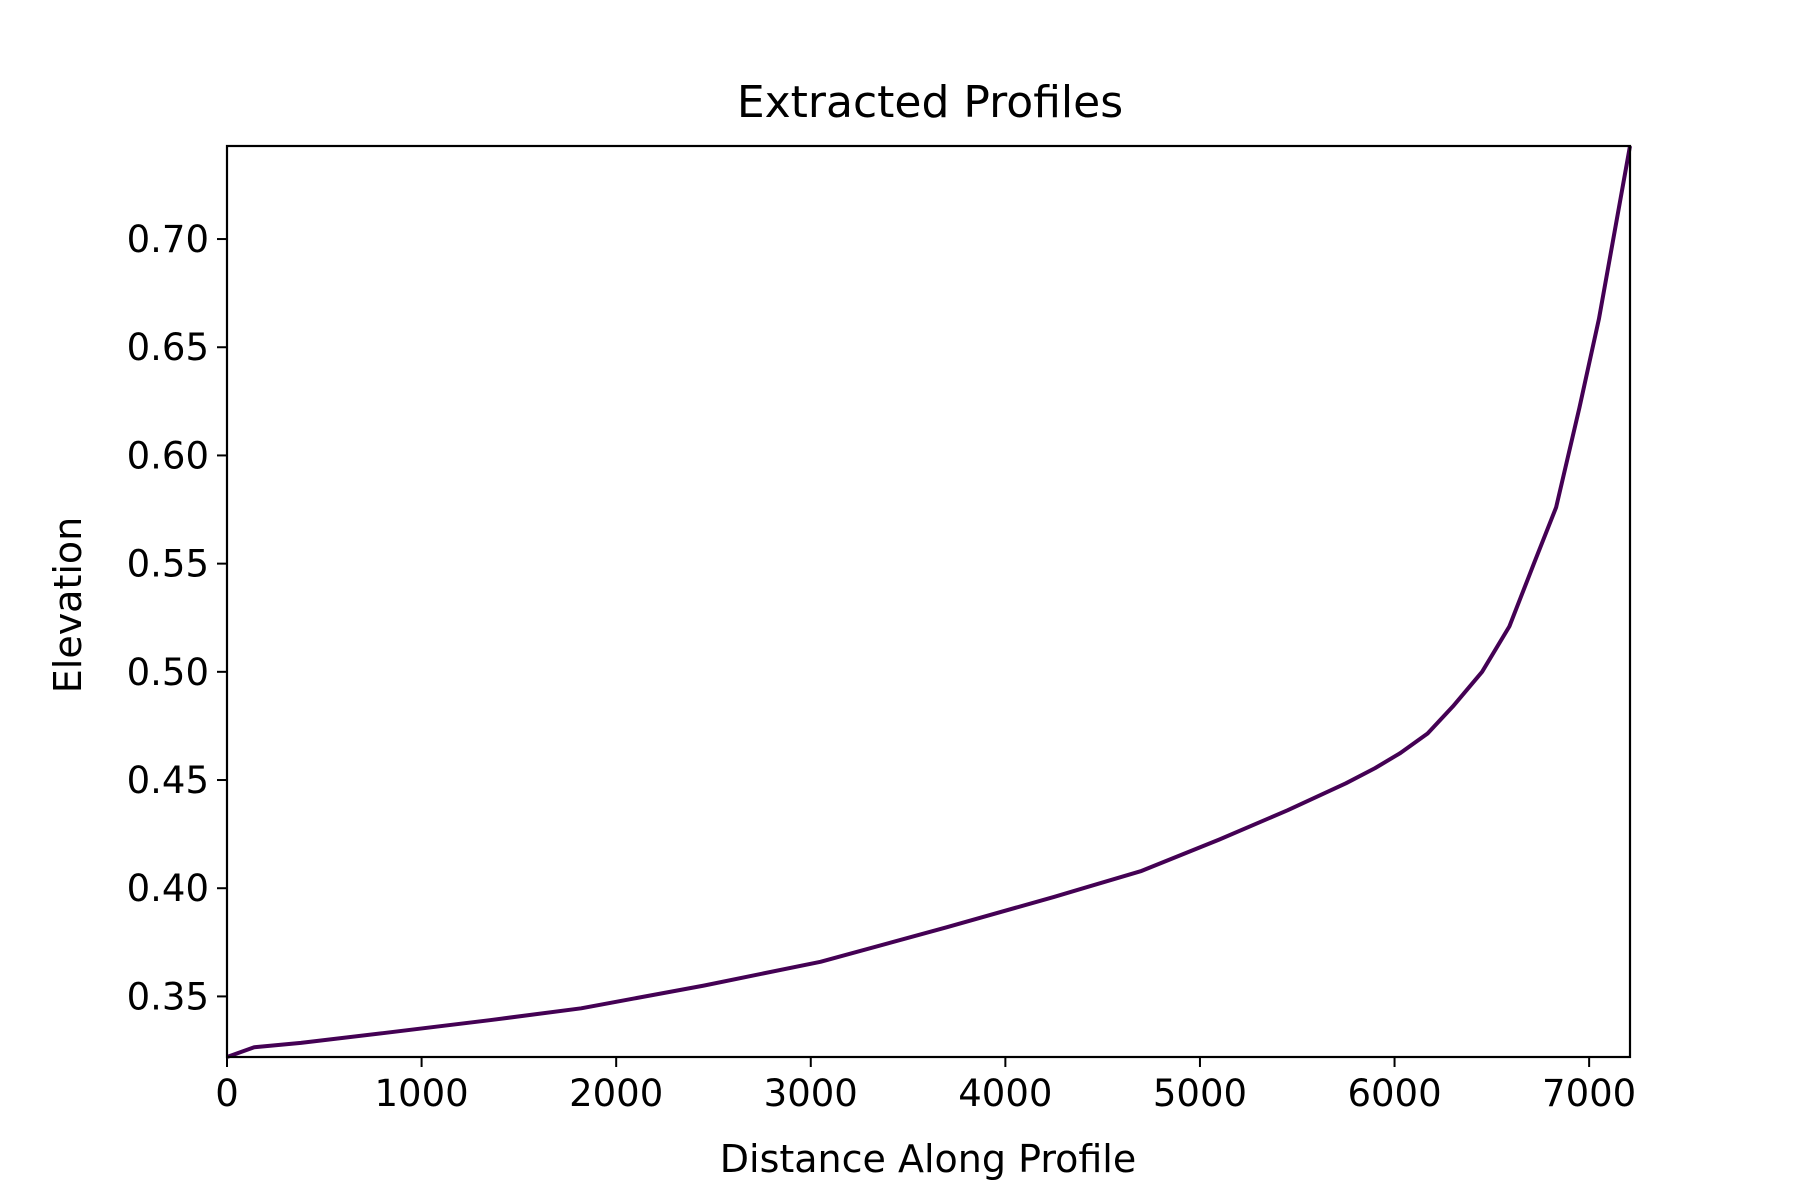 This screenshot has width=1800, height=1204. I want to click on chart-title: Extracted Profiles, so click(930, 102).